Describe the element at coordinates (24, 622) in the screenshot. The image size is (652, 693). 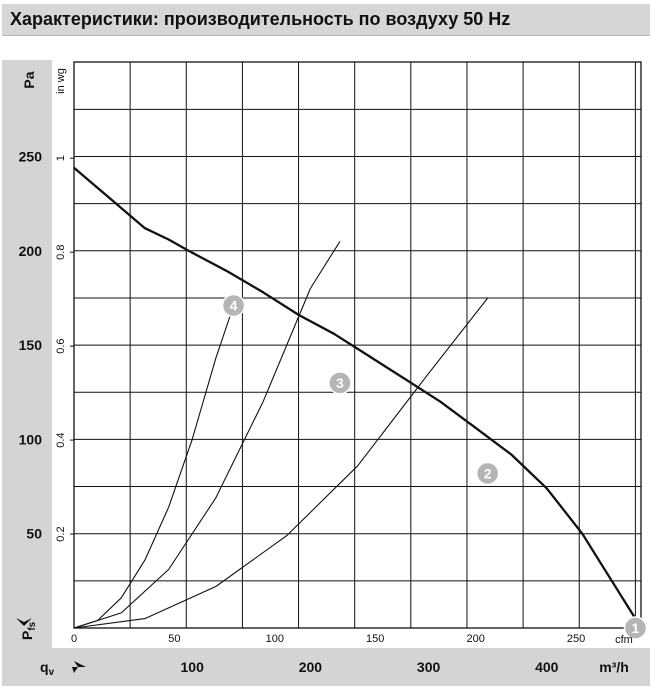
I see `y-axis-arrow` at that location.